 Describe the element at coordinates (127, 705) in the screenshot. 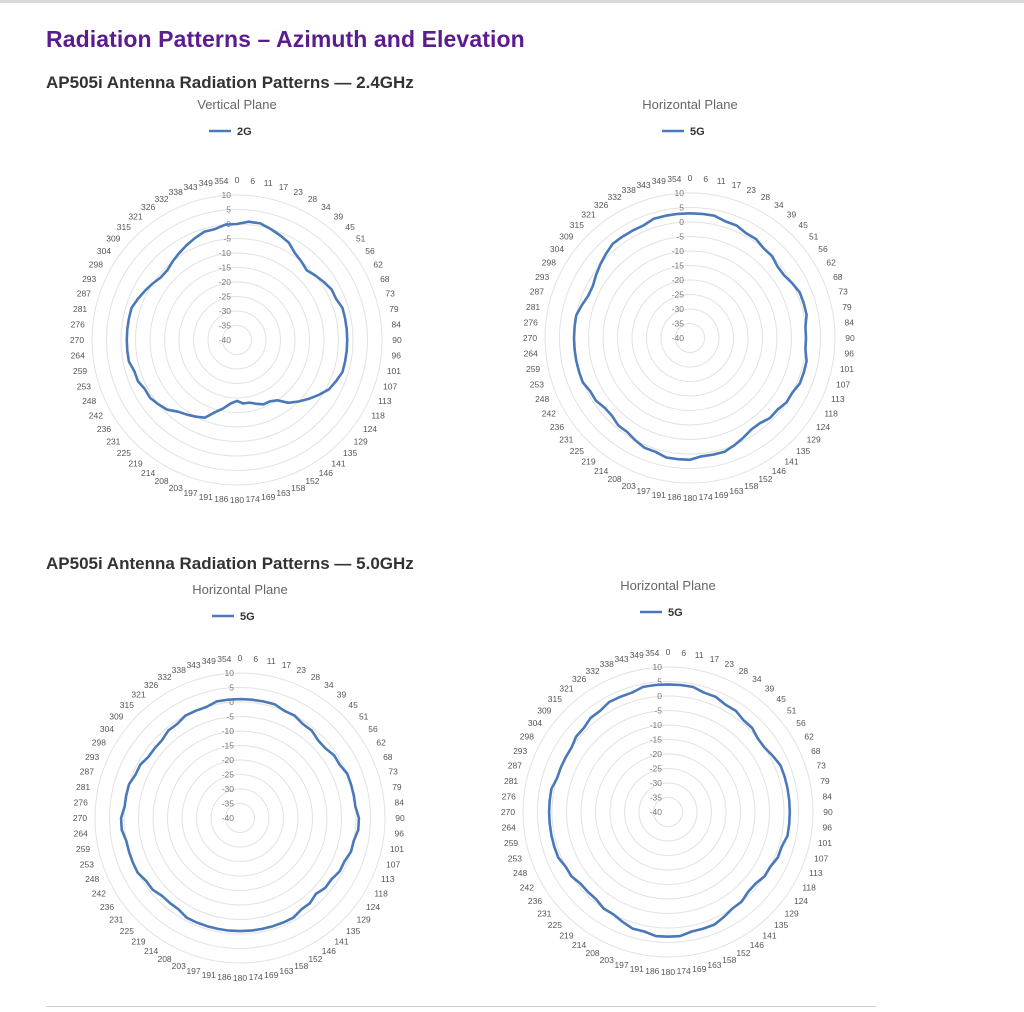

I see `angle-label: 315` at that location.